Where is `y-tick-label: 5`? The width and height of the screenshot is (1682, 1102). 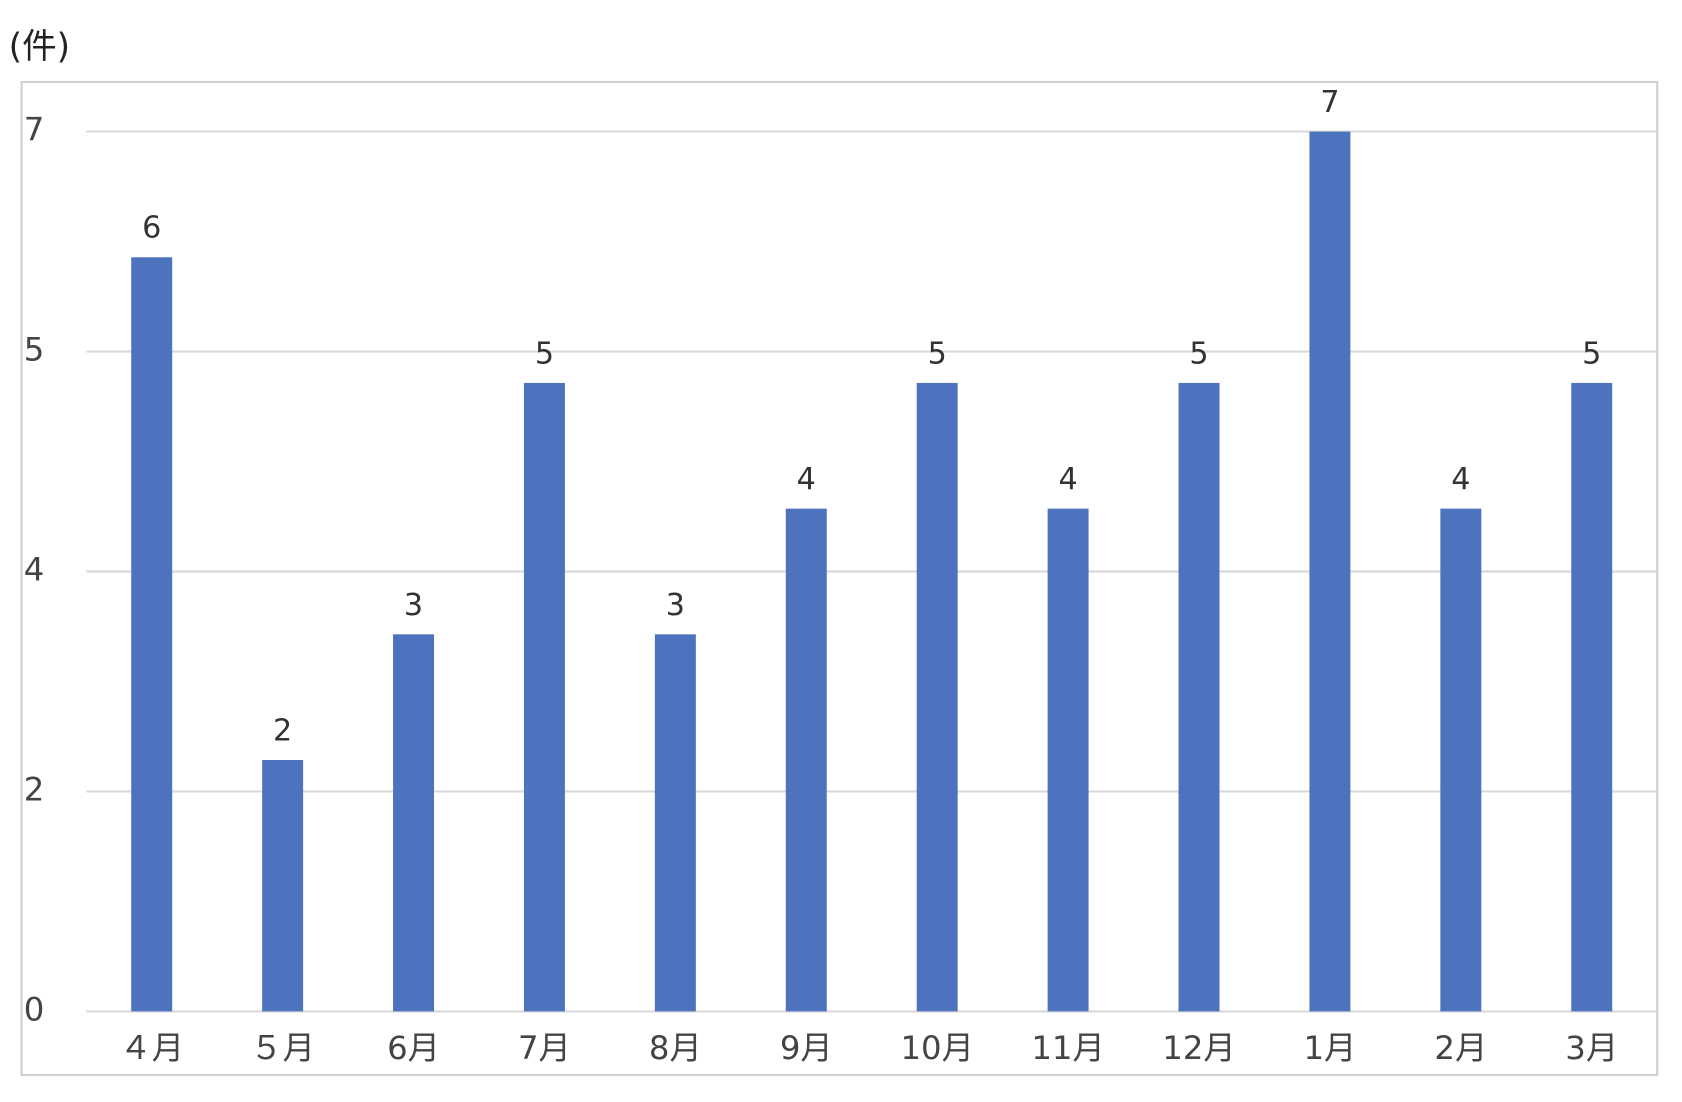 y-tick-label: 5 is located at coordinates (34, 350).